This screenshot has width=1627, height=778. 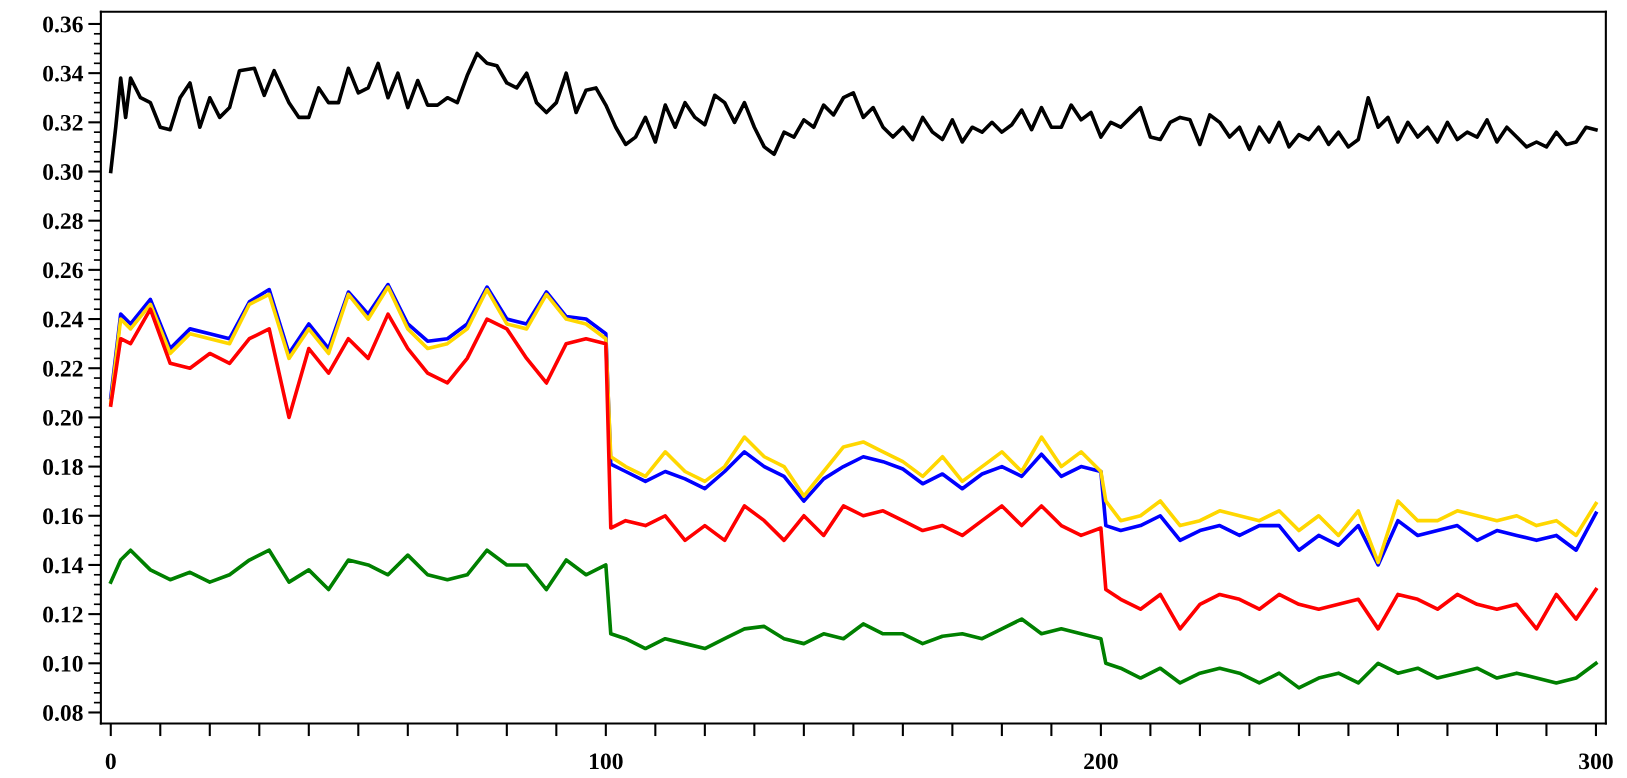 What do you see at coordinates (63, 712) in the screenshot?
I see `y-tick-label: 0.08` at bounding box center [63, 712].